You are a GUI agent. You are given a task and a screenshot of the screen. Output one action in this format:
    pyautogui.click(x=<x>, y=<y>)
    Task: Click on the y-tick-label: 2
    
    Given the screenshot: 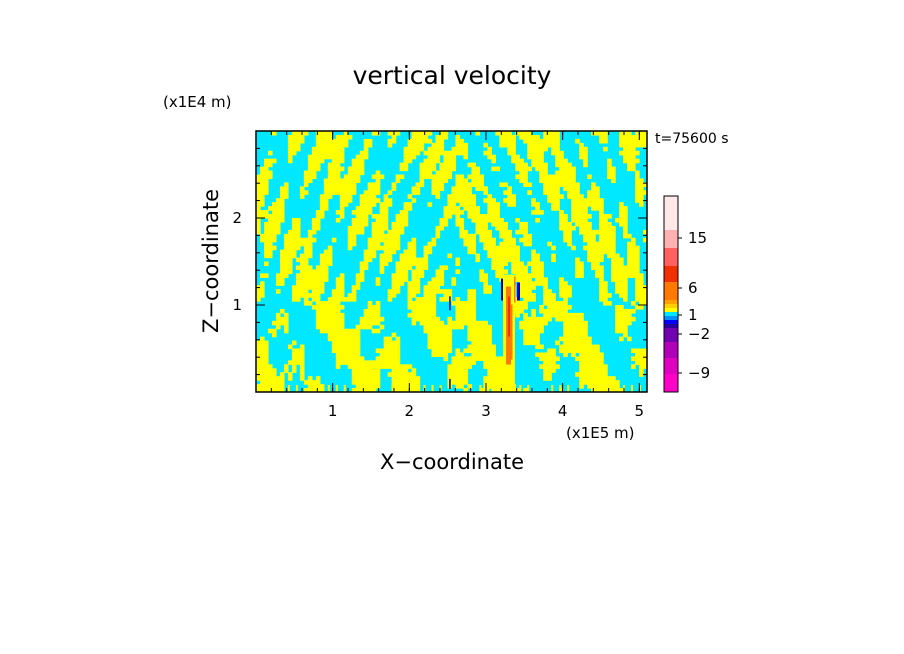 What is the action you would take?
    pyautogui.click(x=237, y=218)
    